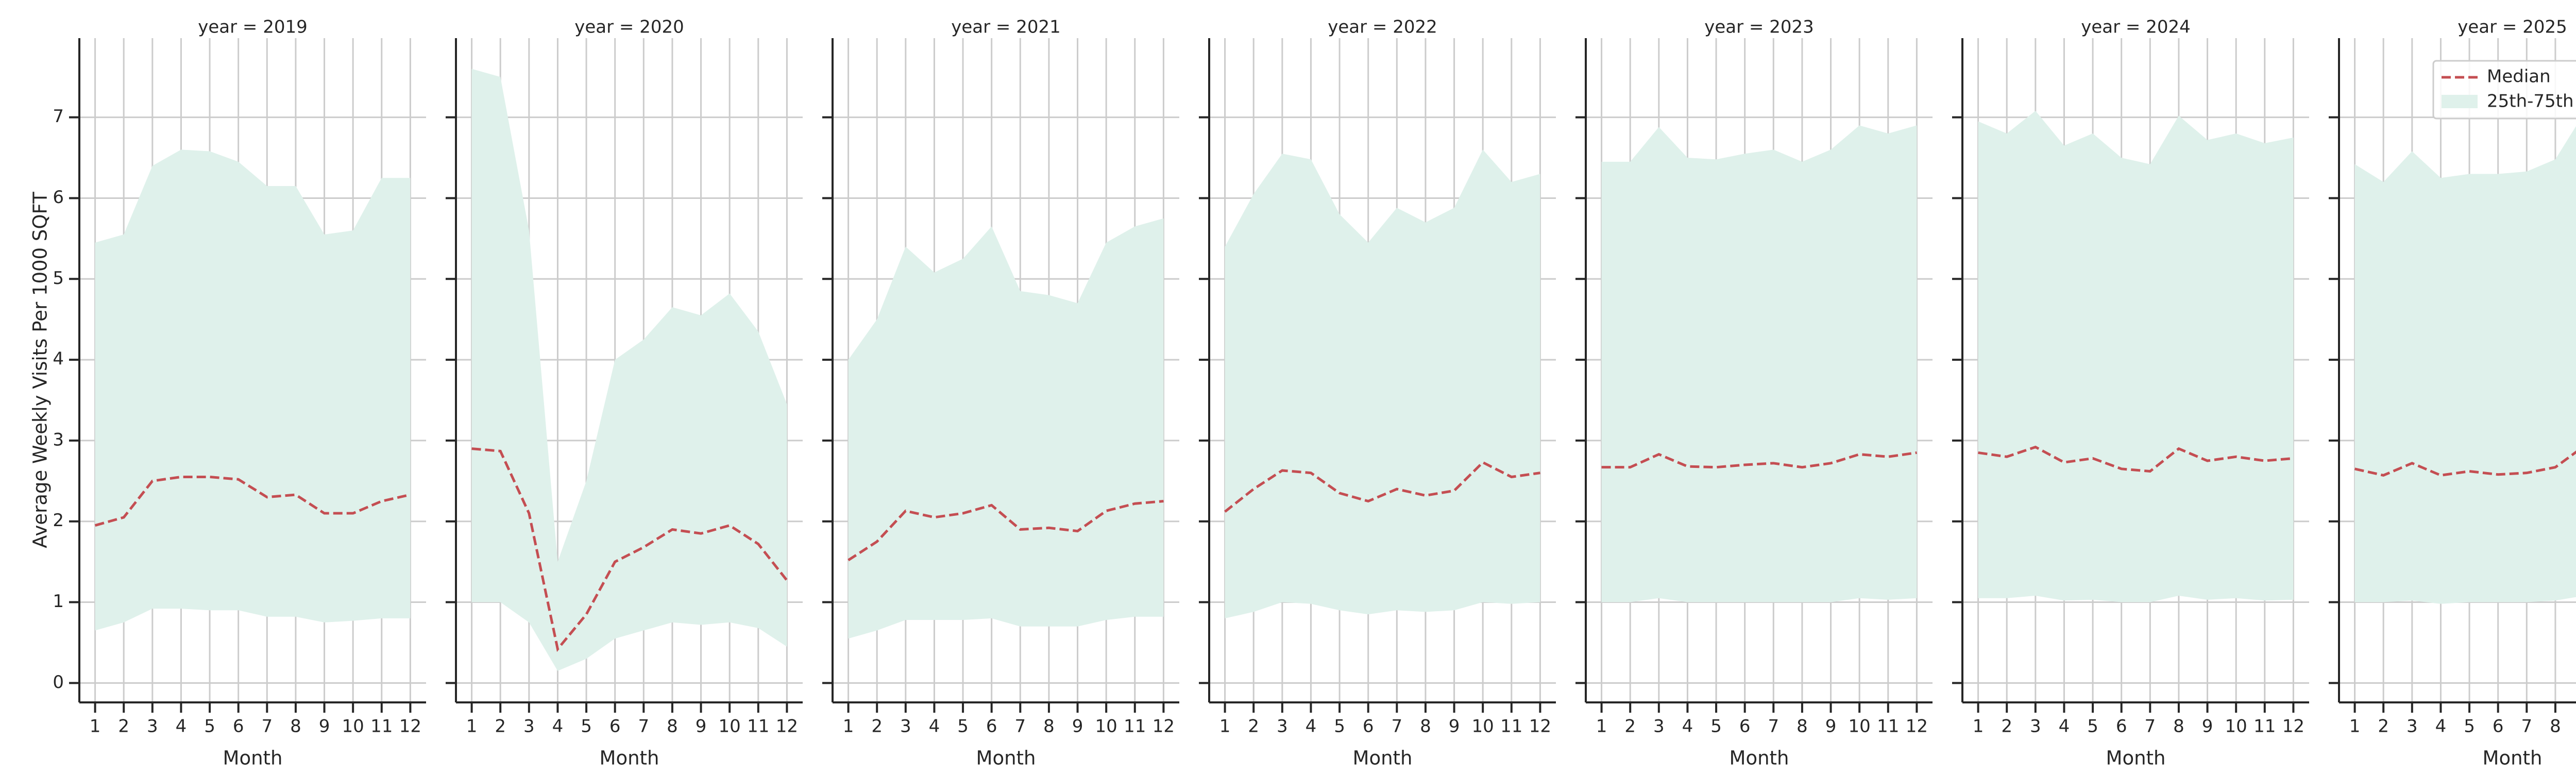 This screenshot has width=2576, height=773. What do you see at coordinates (1005, 27) in the screenshot?
I see `panel-title: year = 2021` at bounding box center [1005, 27].